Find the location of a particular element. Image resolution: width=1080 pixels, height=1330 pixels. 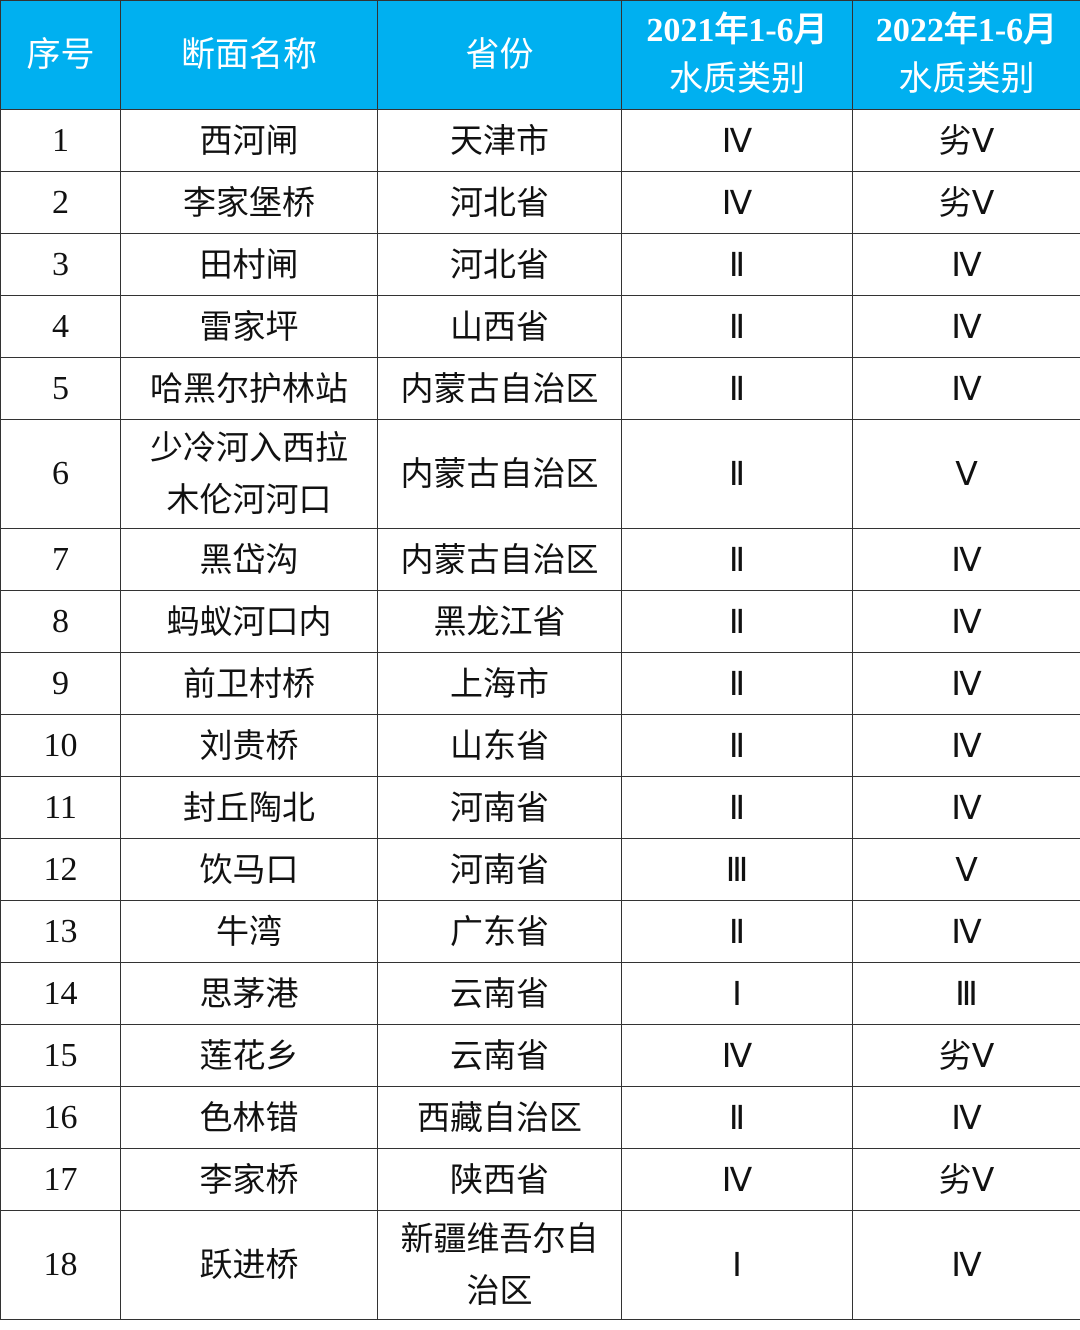

table-row: 9 前卫村桥 上海市 Ⅱ Ⅳ is located at coordinates (540, 683).